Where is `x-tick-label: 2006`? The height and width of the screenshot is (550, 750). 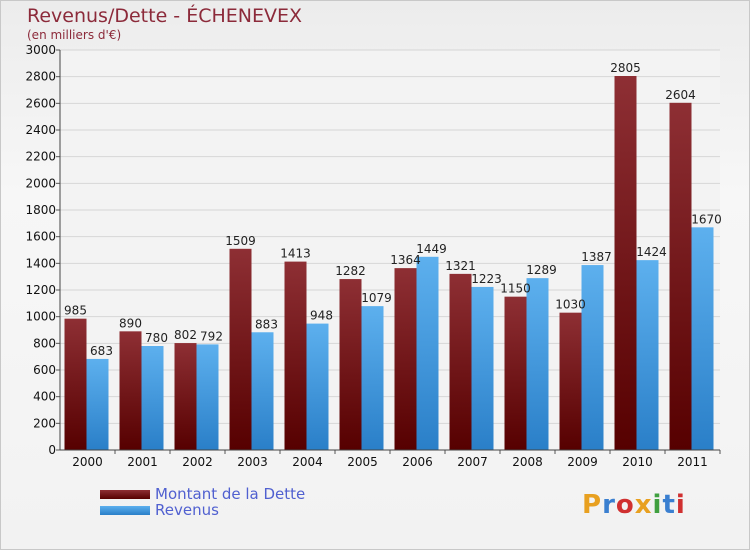
x-tick-label: 2006 is located at coordinates (417, 462).